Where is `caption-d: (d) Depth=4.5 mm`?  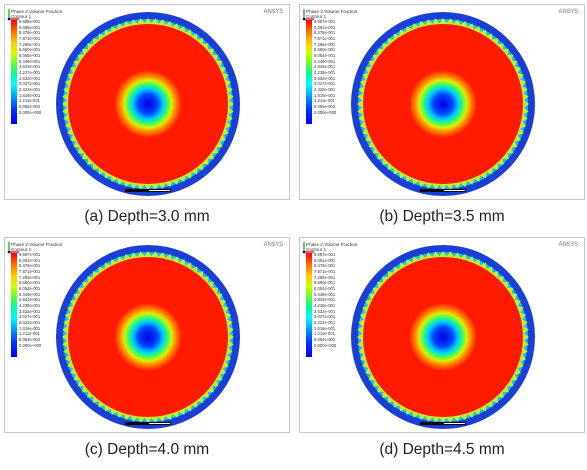 caption-d: (d) Depth=4.5 mm is located at coordinates (442, 449).